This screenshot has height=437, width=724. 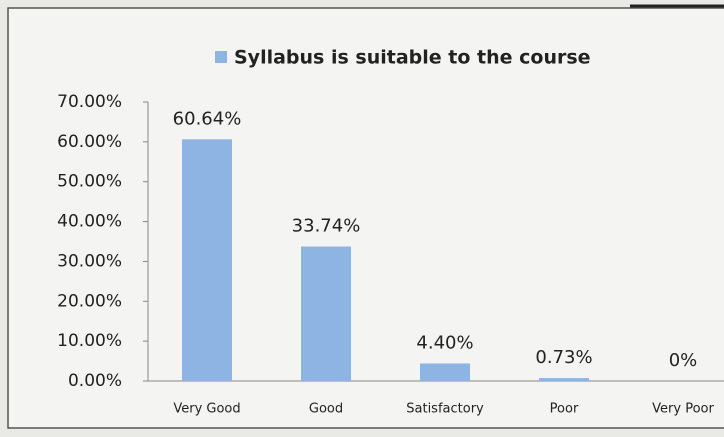 I want to click on y-tick-label: 50.00%, so click(x=89, y=182).